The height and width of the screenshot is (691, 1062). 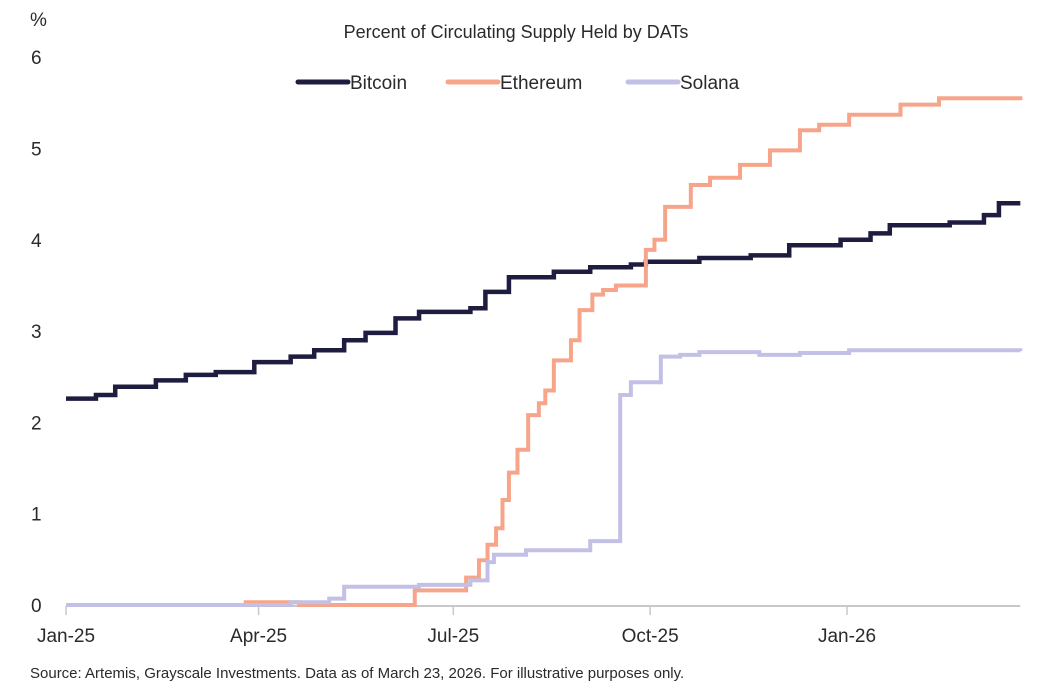 I want to click on x-axis: Jan-25 Apr-25 Jul-25 Oct-25 Jan-26, so click(x=529, y=626).